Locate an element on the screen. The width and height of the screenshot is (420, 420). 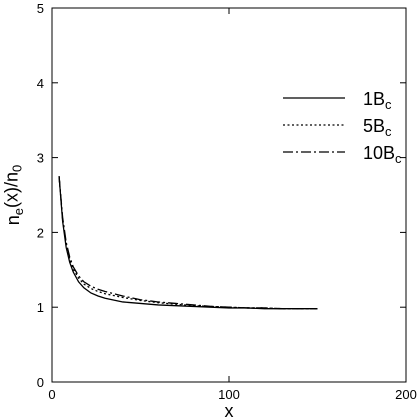
legend-label-3: 10Bc is located at coordinates (382, 154).